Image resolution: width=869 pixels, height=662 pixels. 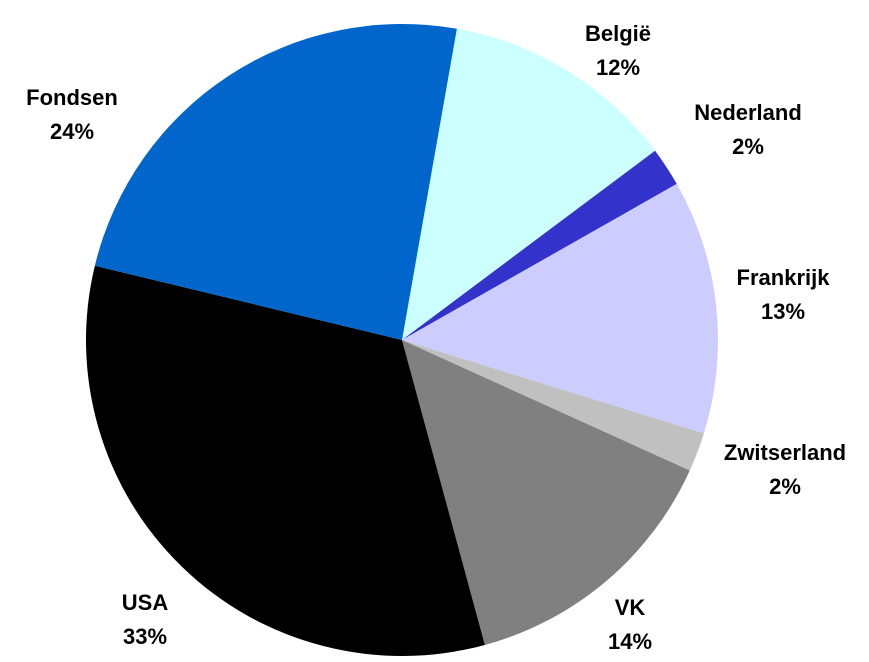 I want to click on slice-label: Fondsen, so click(x=72, y=97).